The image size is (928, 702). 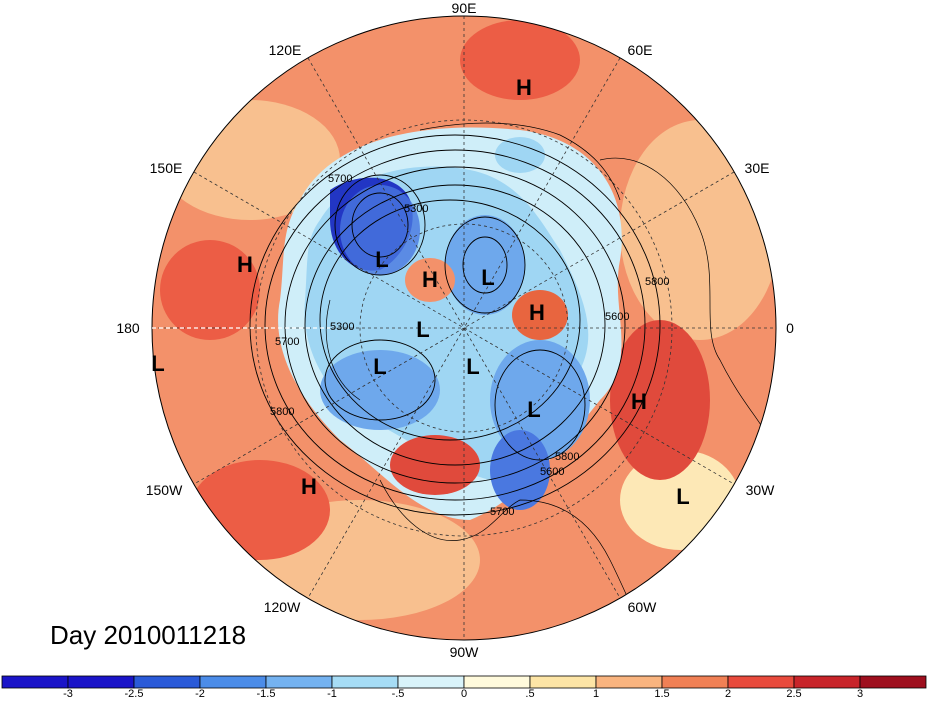 I want to click on colorbar-tick-label: 2, so click(x=728, y=694).